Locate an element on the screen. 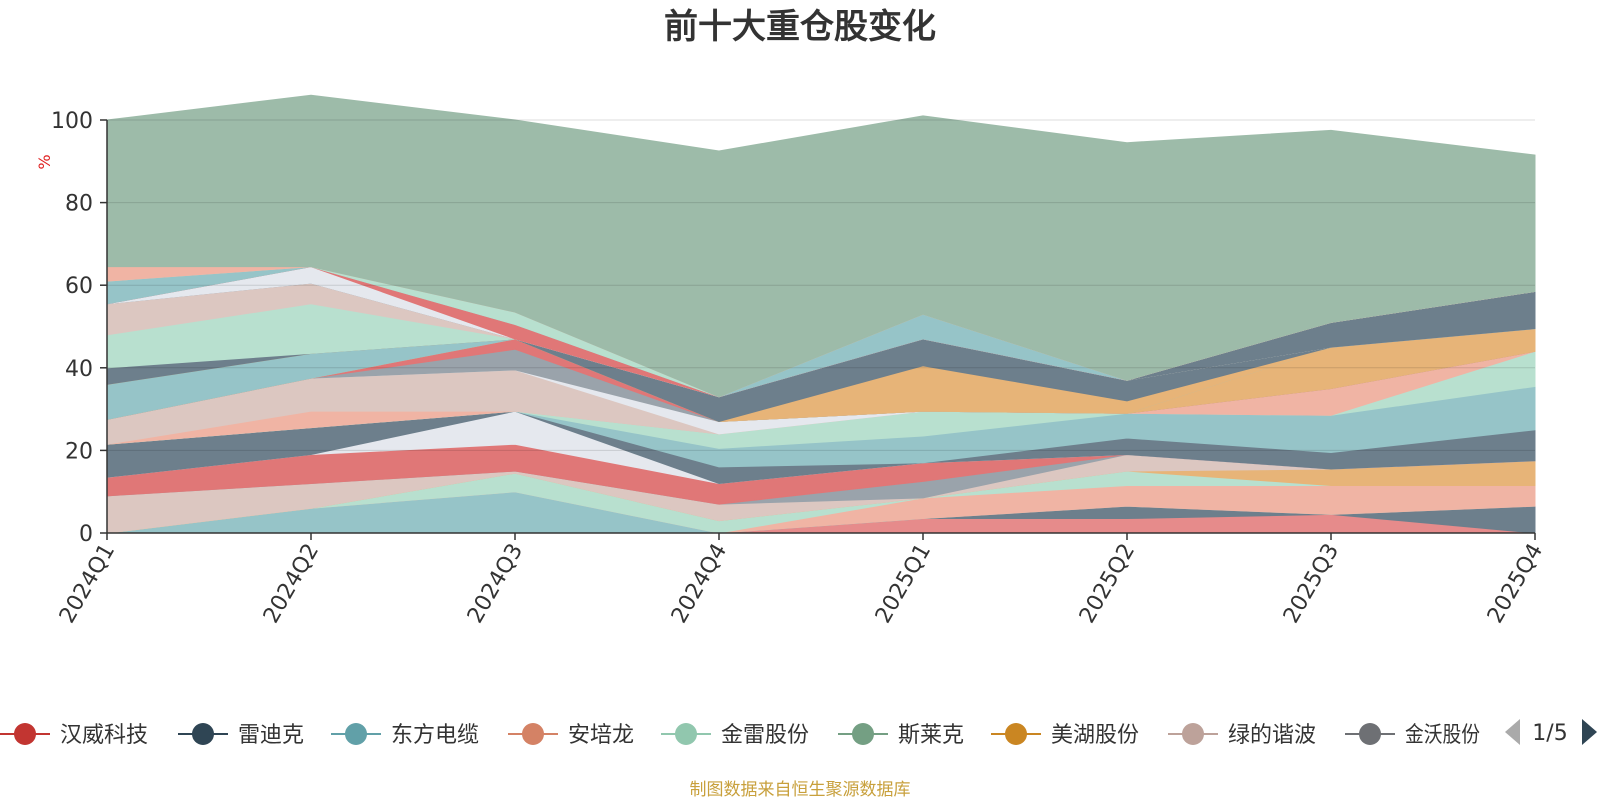 The width and height of the screenshot is (1600, 800). legend-item: 美湖股份 is located at coordinates (1065, 735).